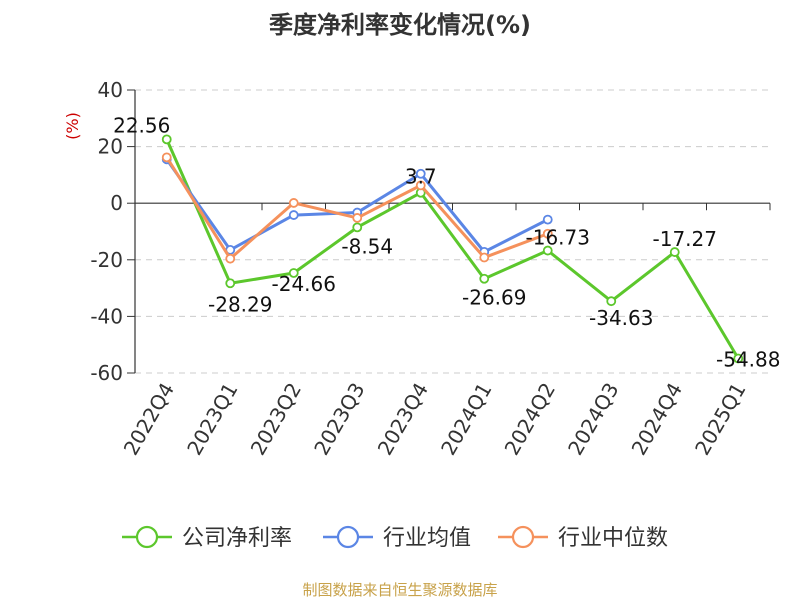 The height and width of the screenshot is (600, 800). I want to click on y-tick-label: 20, so click(110, 147).